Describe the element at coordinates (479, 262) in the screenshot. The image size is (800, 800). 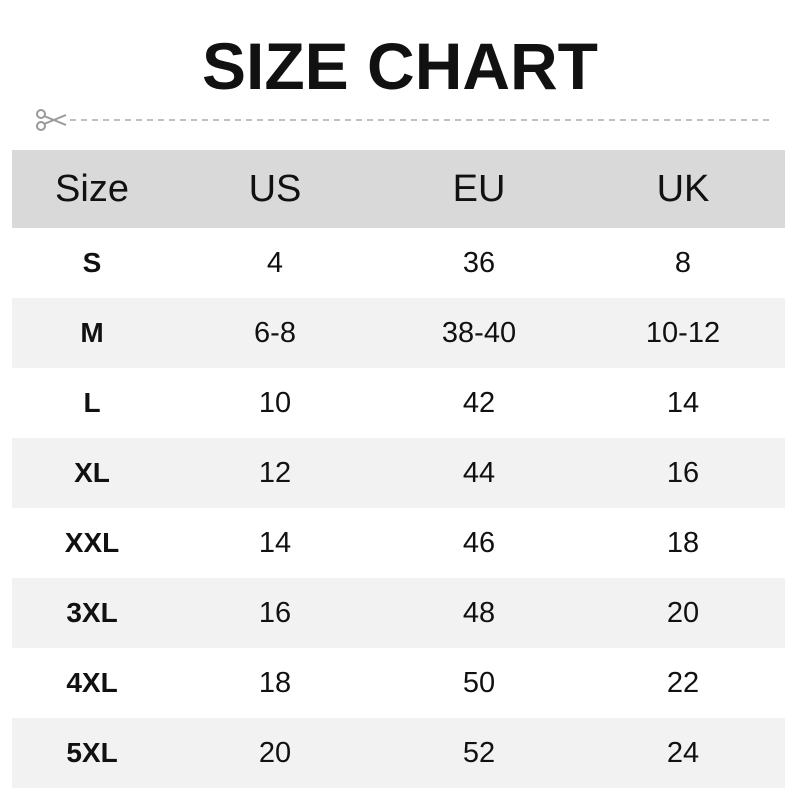
I see `cell-eu: 36` at that location.